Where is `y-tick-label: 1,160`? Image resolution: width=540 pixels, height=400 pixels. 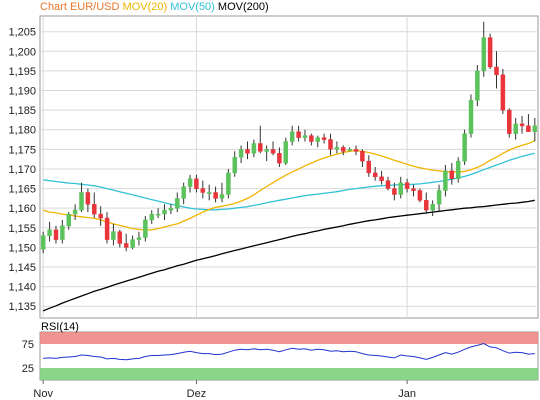
y-tick-label: 1,160 is located at coordinates (22, 209).